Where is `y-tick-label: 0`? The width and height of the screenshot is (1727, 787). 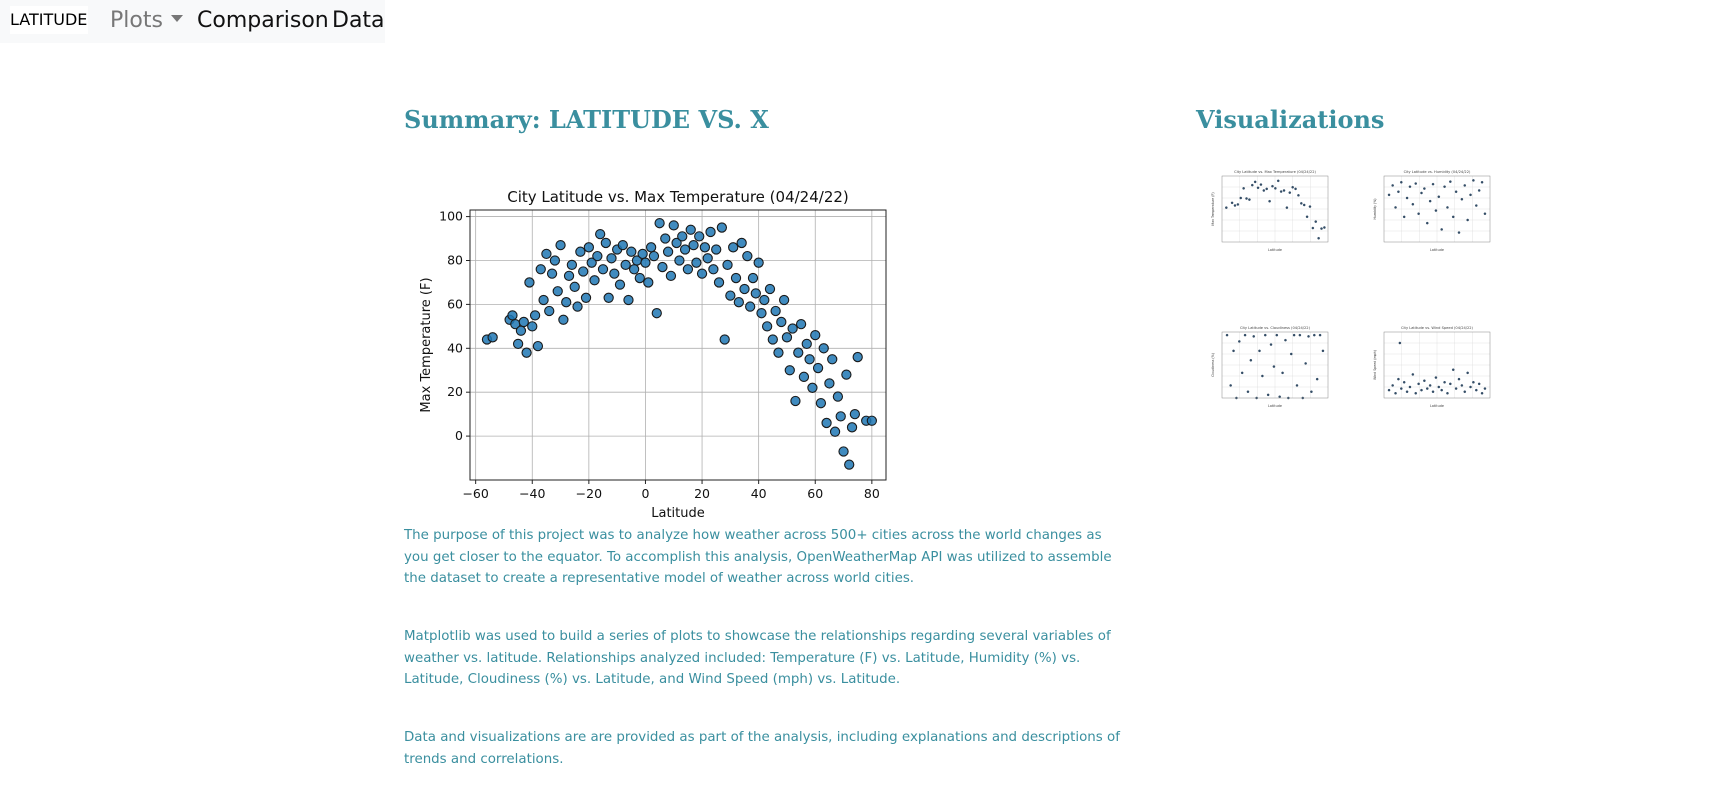
y-tick-label: 0 is located at coordinates (459, 435).